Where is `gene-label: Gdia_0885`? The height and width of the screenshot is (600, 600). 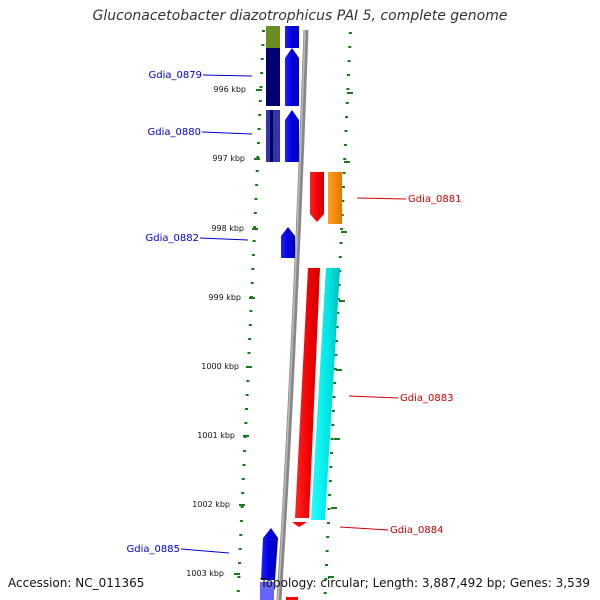
gene-label: Gdia_0885 is located at coordinates (153, 549).